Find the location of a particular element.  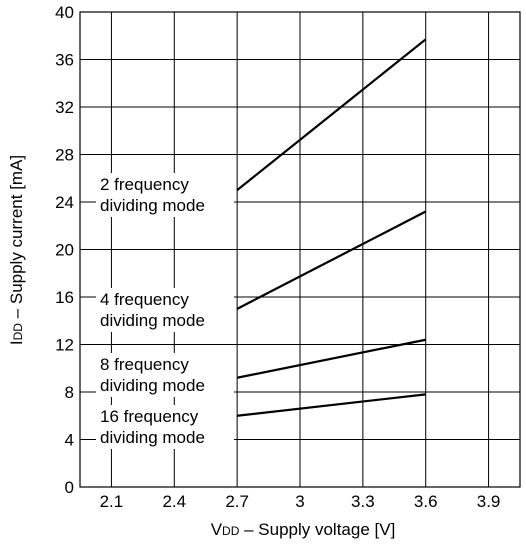

y-axis-title: IDD – Supply current [mA] is located at coordinates (16, 250).